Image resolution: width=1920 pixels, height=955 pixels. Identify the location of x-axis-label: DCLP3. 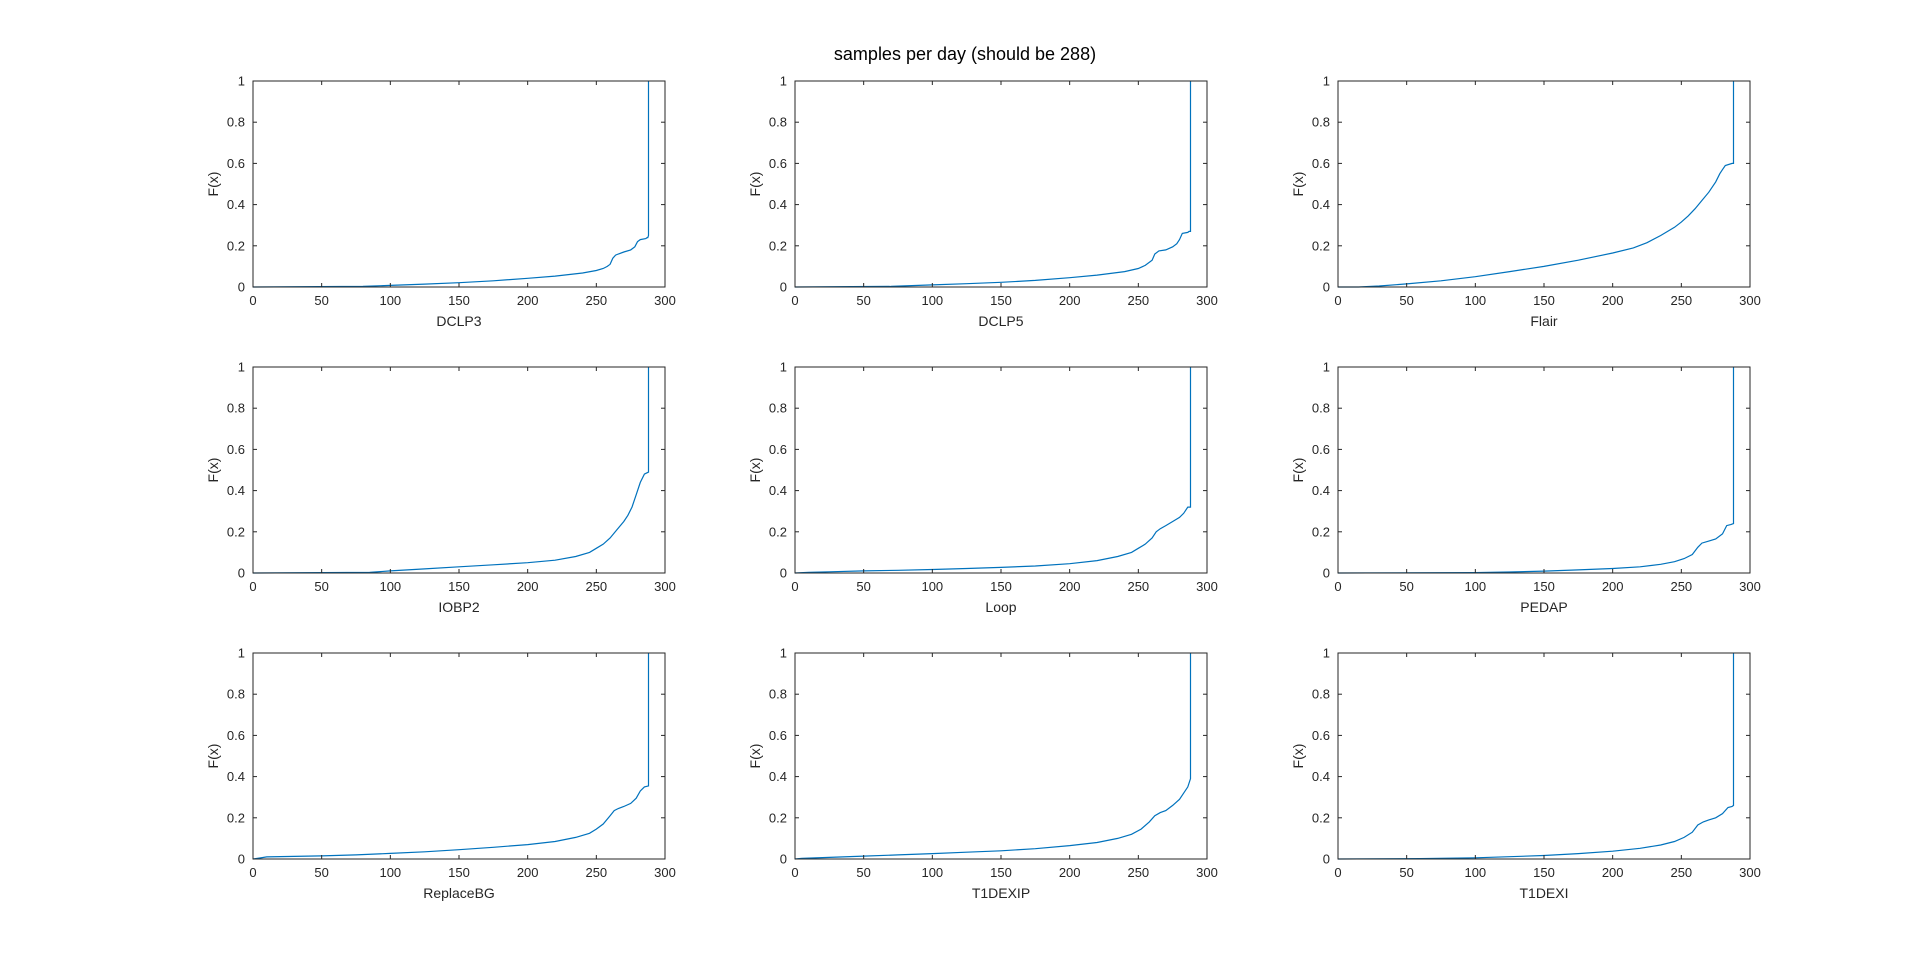
(458, 321).